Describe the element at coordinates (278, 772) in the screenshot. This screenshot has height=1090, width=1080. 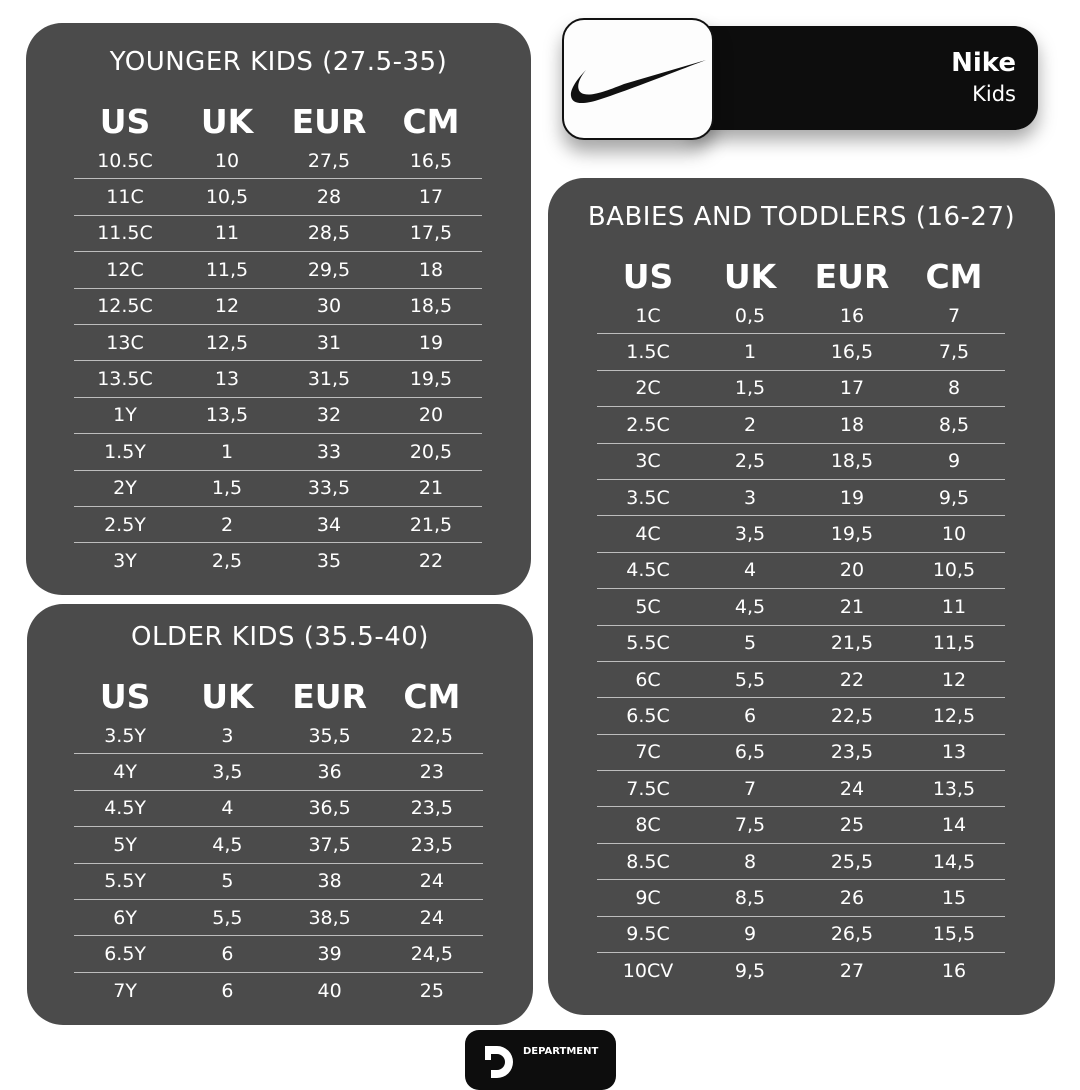
I see `table-row: 4Y 3,5 36 23` at that location.